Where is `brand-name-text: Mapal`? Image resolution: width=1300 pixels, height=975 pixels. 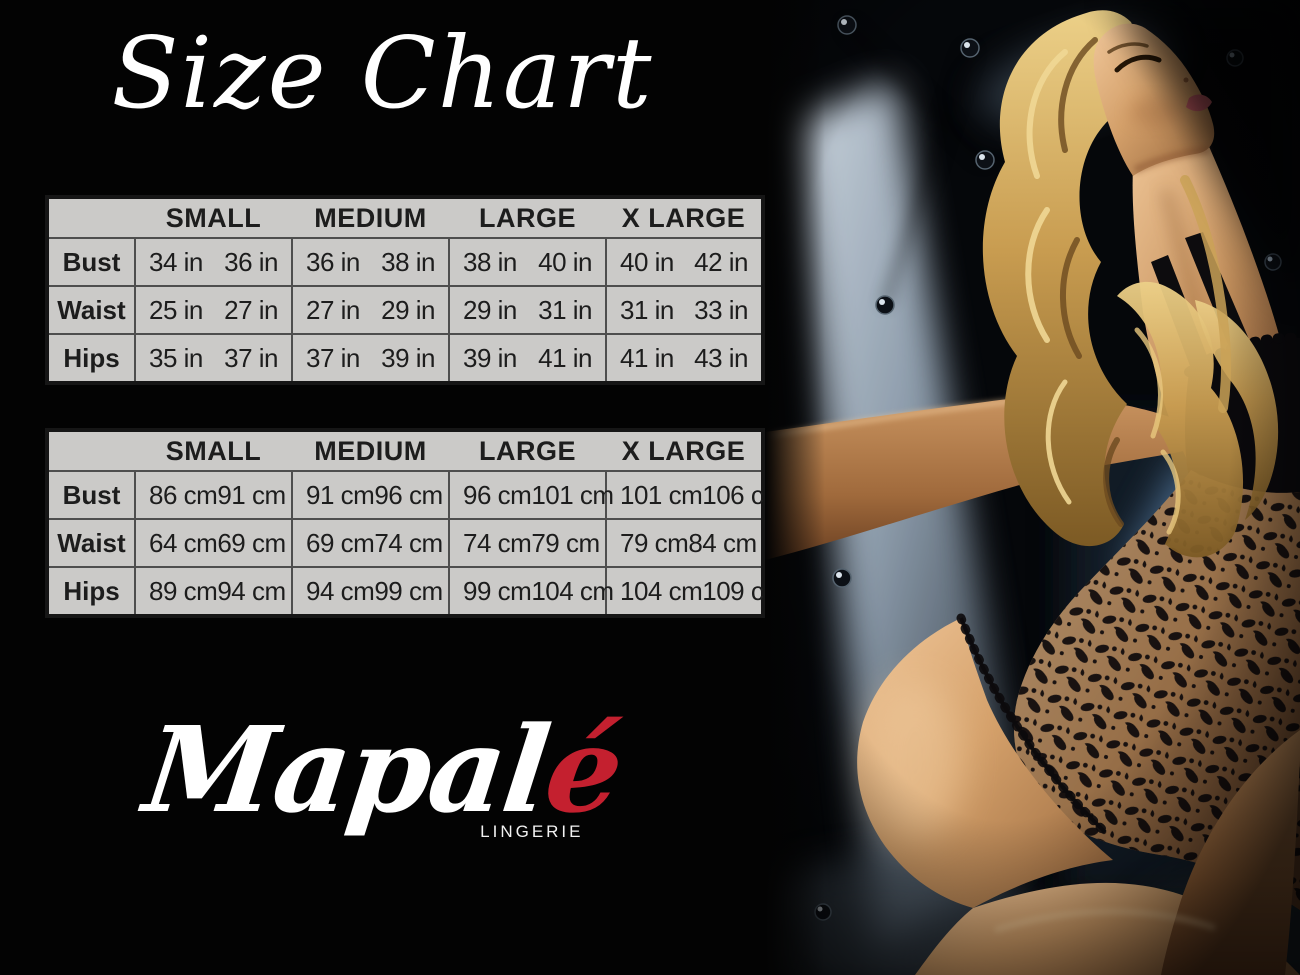
brand-name-text: Mapal is located at coordinates (346, 769).